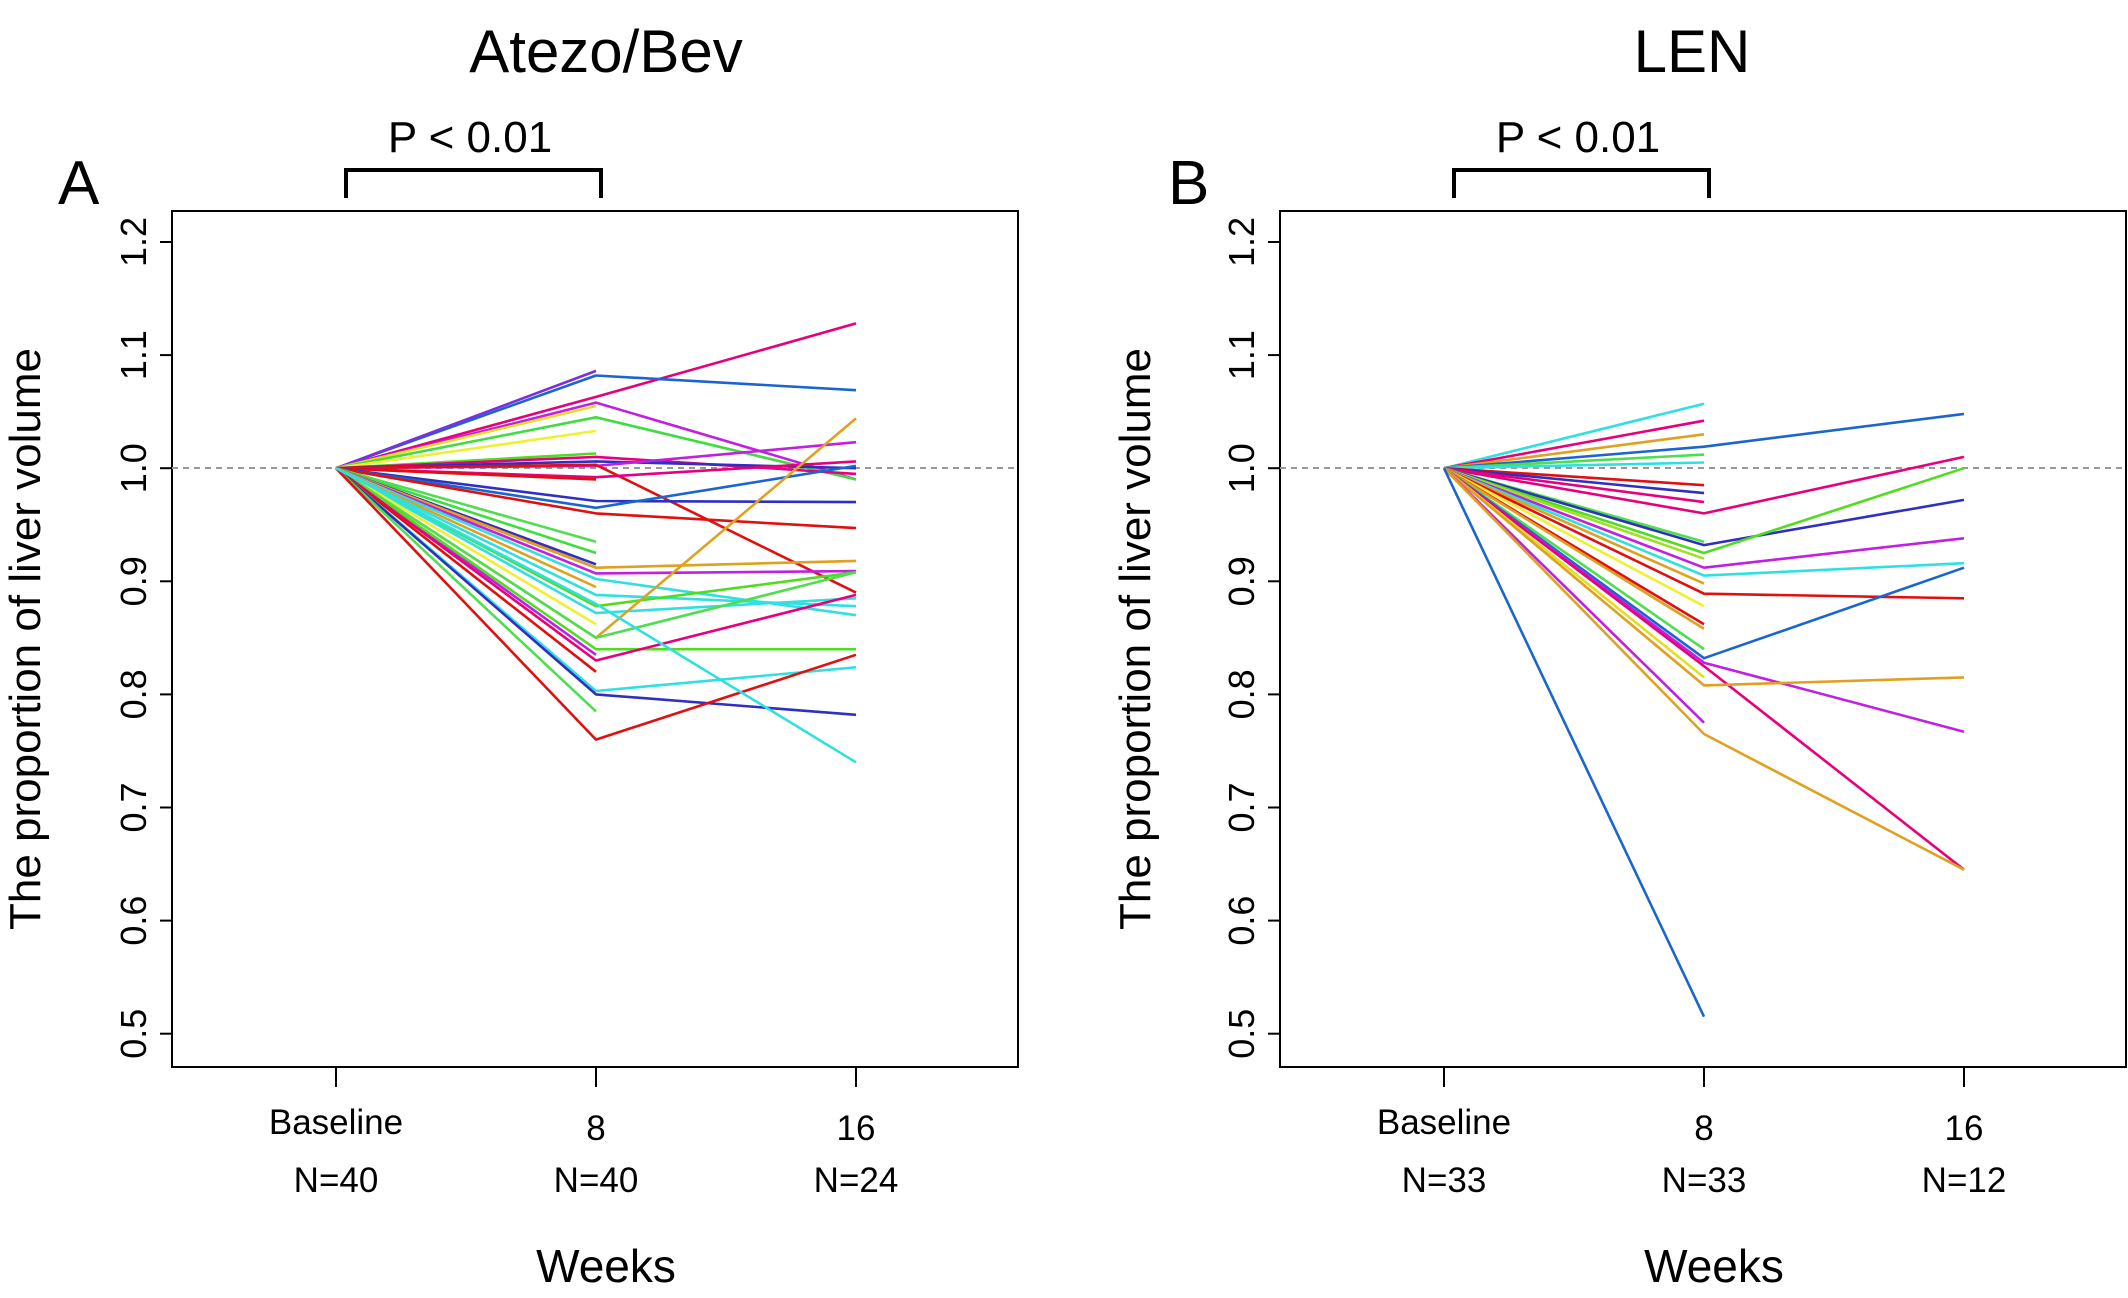 The width and height of the screenshot is (2128, 1298). I want to click on panel-b-series-lines, so click(1703, 710).